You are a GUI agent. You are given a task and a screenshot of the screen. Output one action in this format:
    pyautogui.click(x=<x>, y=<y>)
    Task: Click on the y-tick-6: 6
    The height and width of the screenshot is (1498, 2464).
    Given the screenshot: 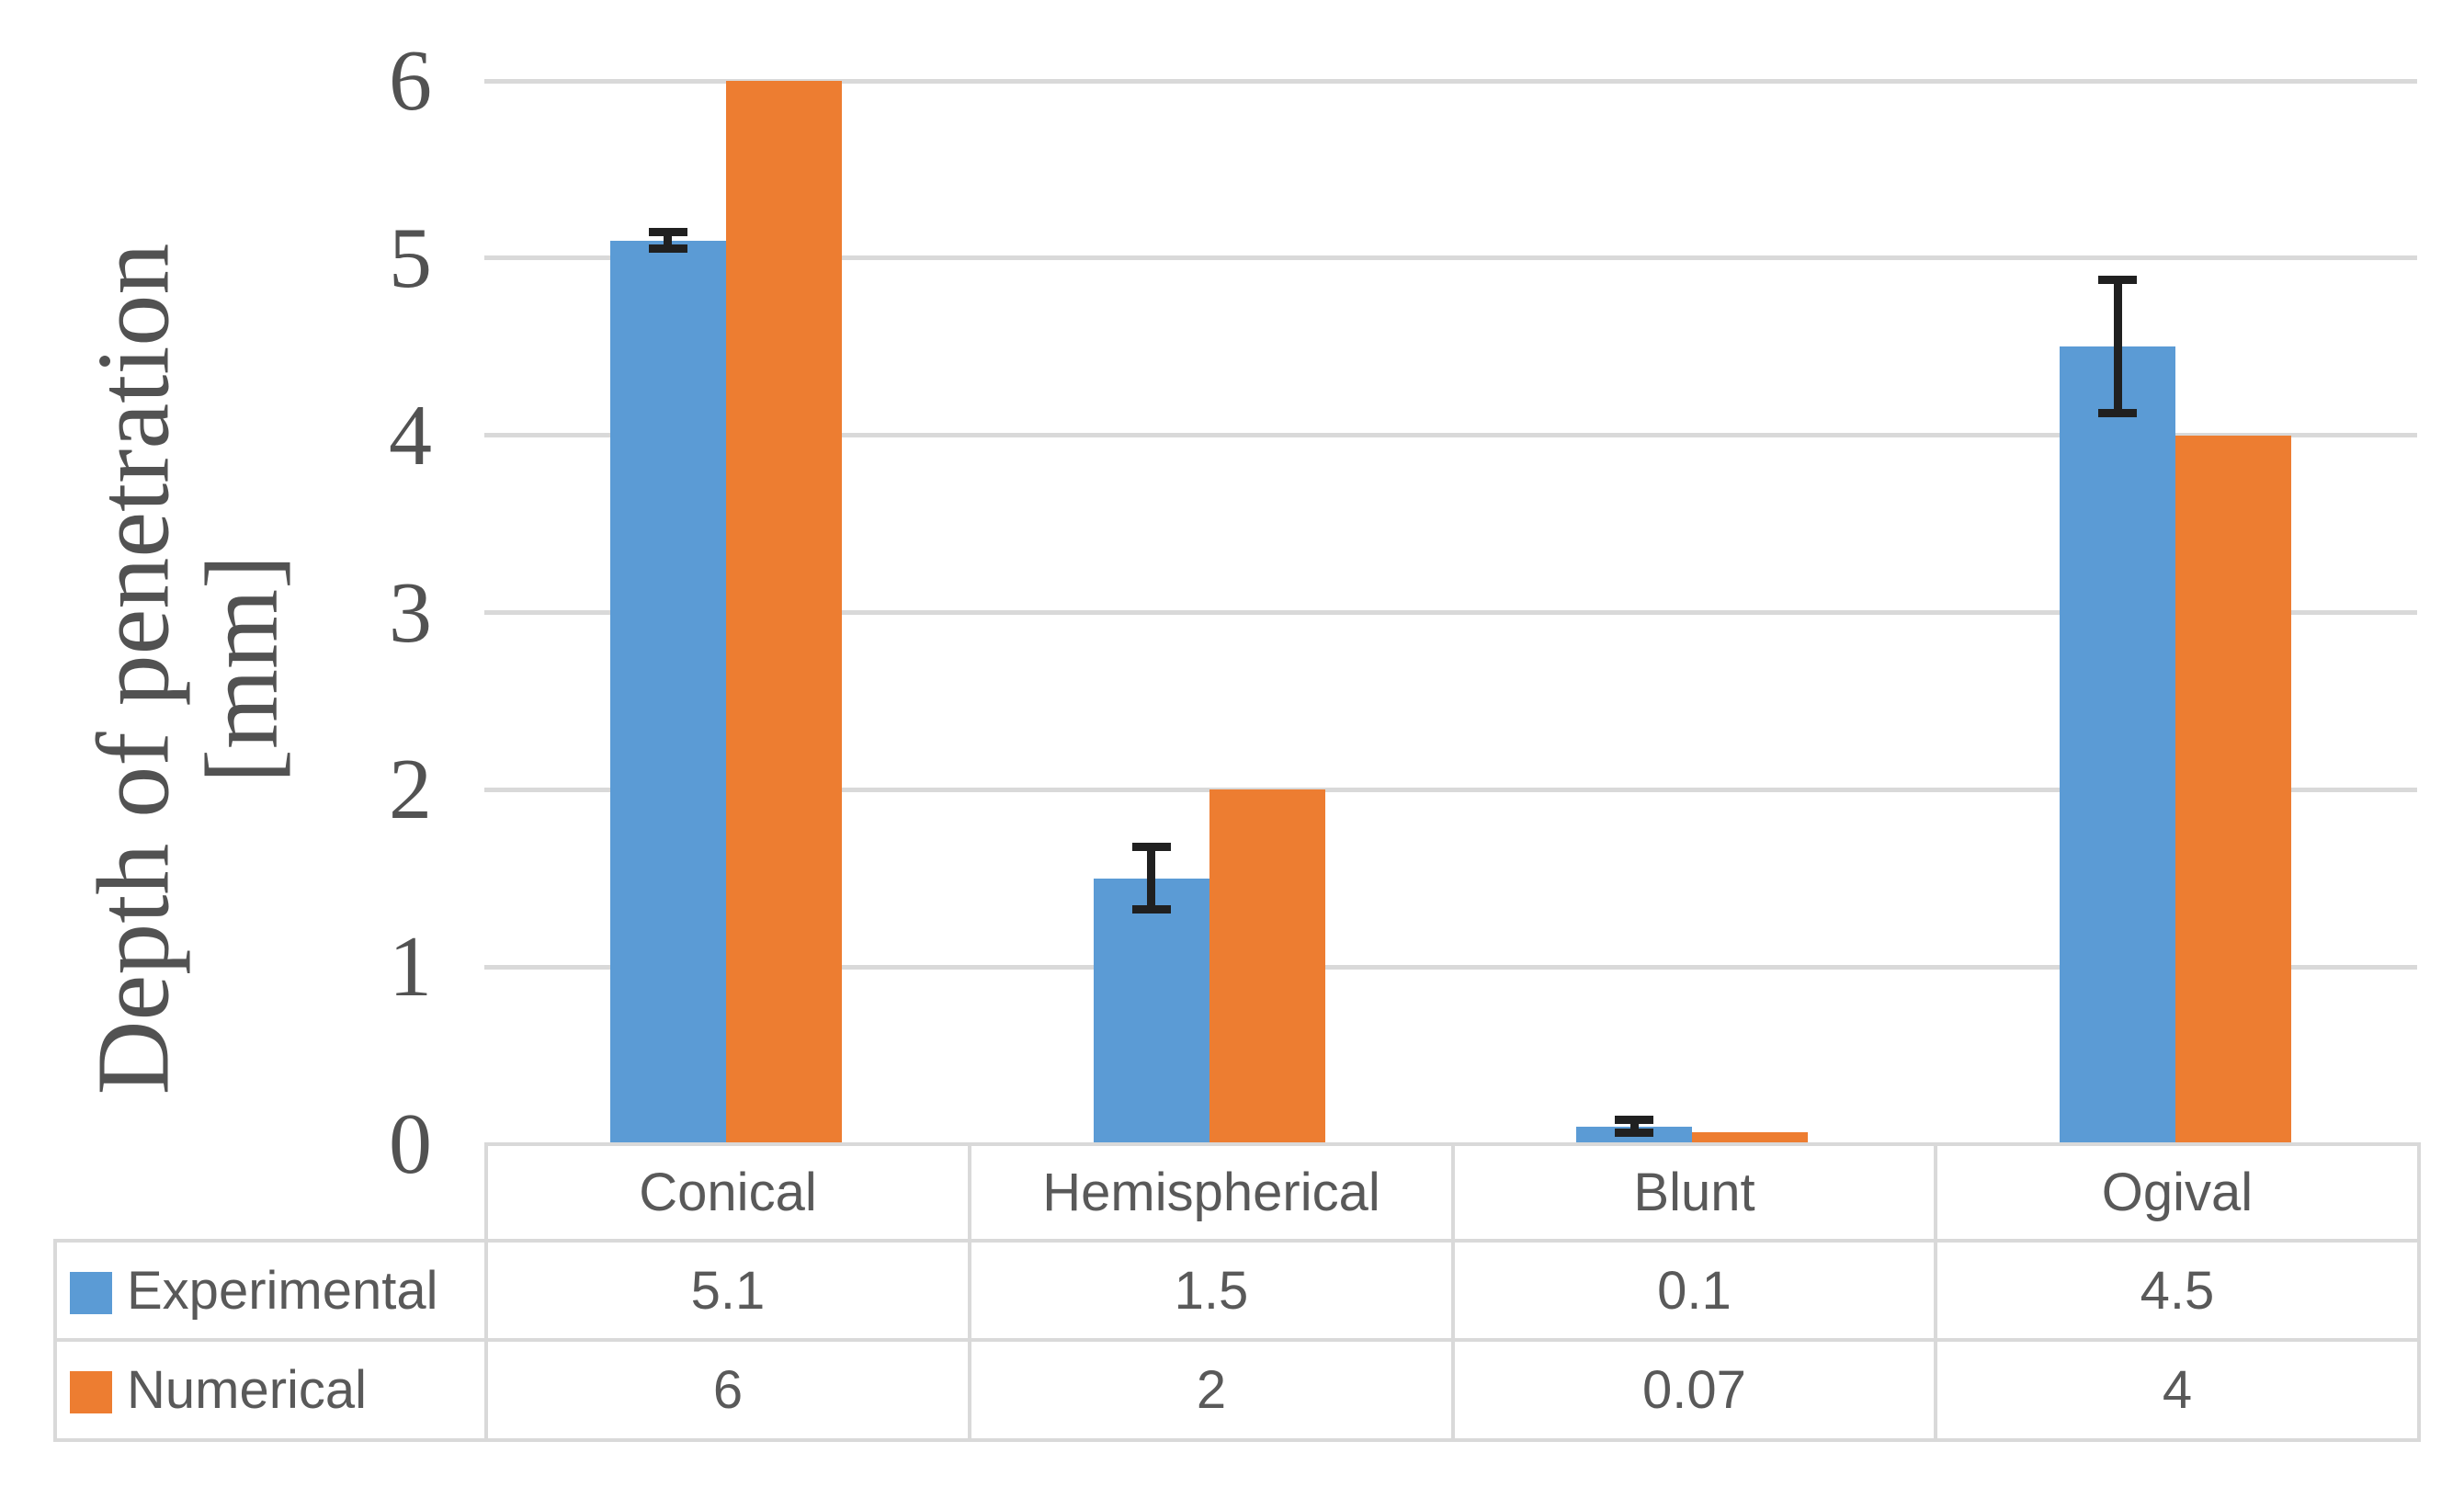 What is the action you would take?
    pyautogui.click(x=411, y=81)
    